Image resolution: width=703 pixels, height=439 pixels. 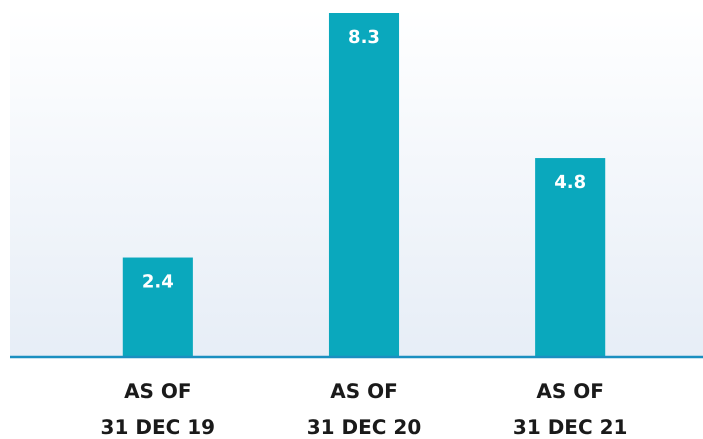 I want to click on data-label: 4.8, so click(x=570, y=183).